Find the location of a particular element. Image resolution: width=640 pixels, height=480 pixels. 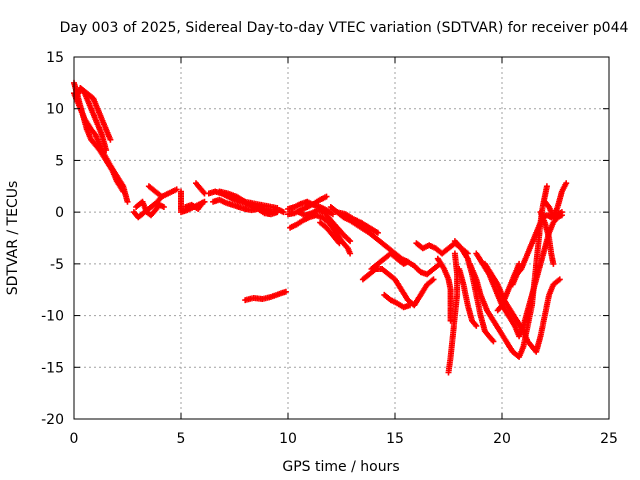

y-tick-label: 5 is located at coordinates (59, 161).